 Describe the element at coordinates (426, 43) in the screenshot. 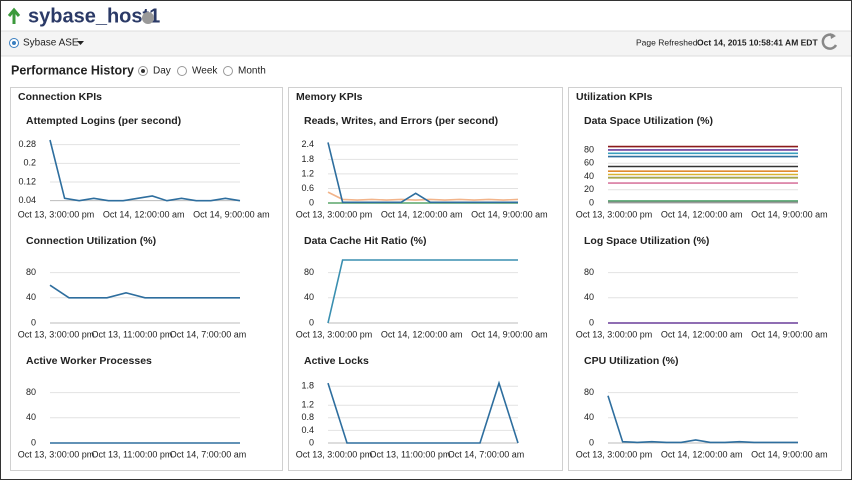

I see `toolbar` at that location.